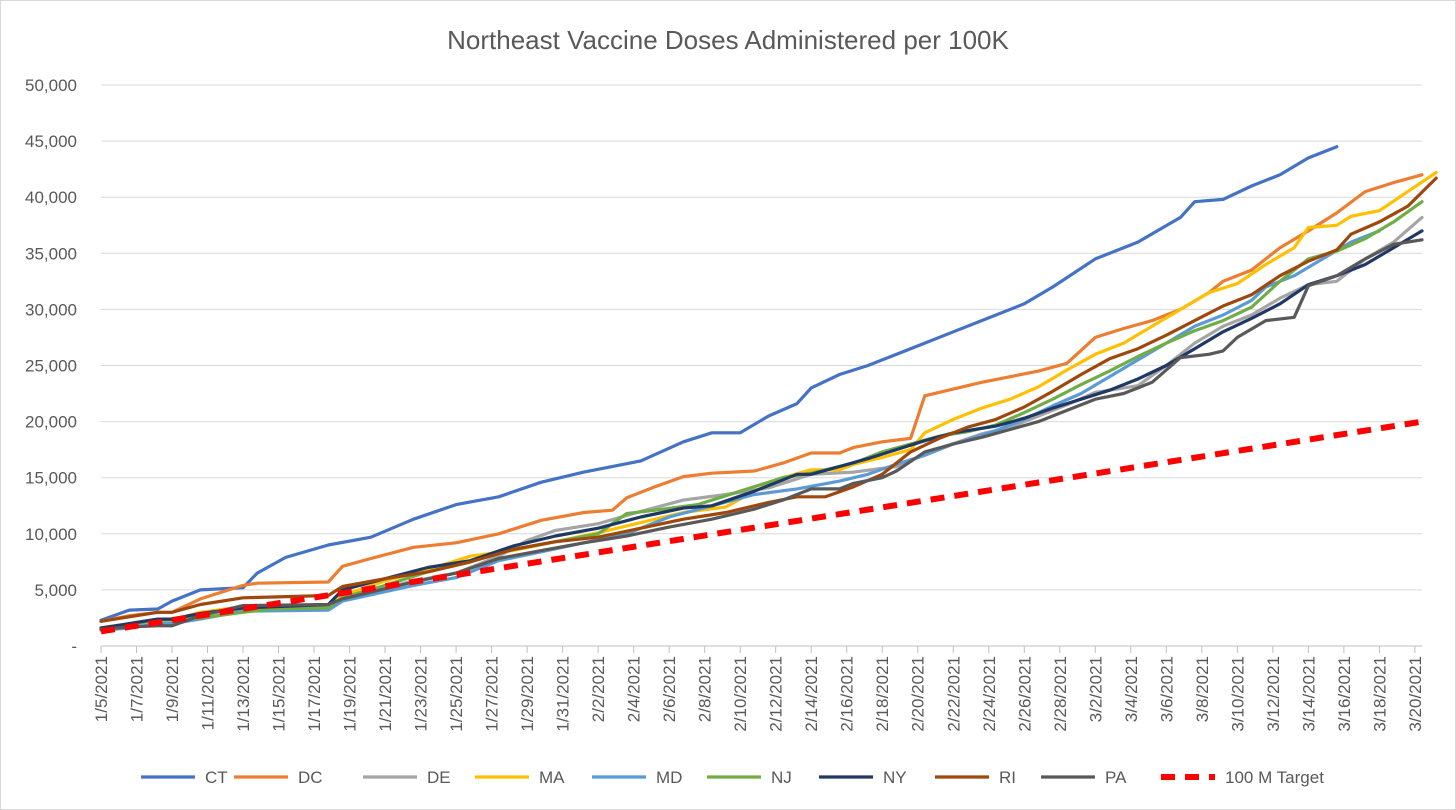  Describe the element at coordinates (732, 777) in the screenshot. I see `legend: CT DC DE MA MD NJ NY RI PA 100 M Target` at that location.